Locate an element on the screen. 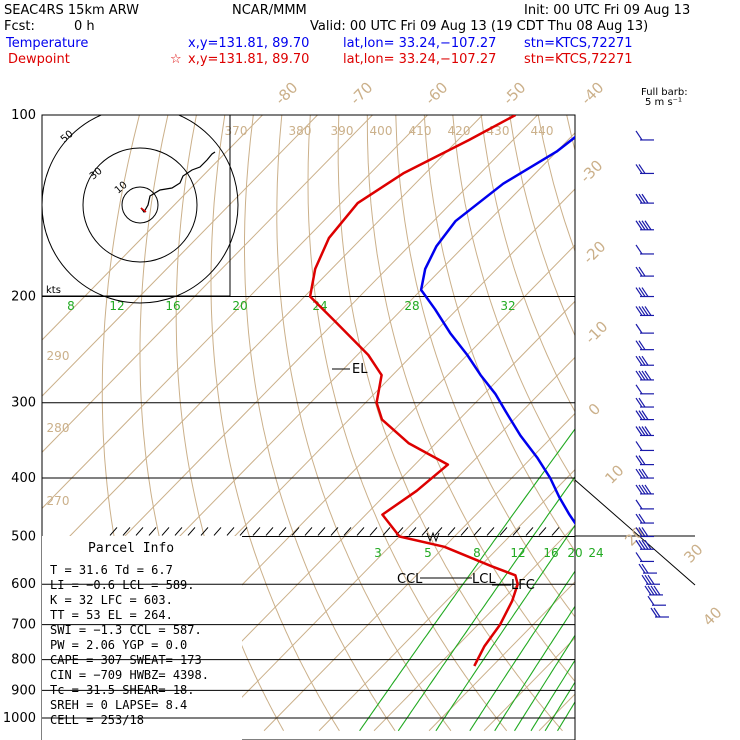 The height and width of the screenshot is (740, 740). init-time: Init: 00 UTC Fri 09 Aug 13 is located at coordinates (607, 10).